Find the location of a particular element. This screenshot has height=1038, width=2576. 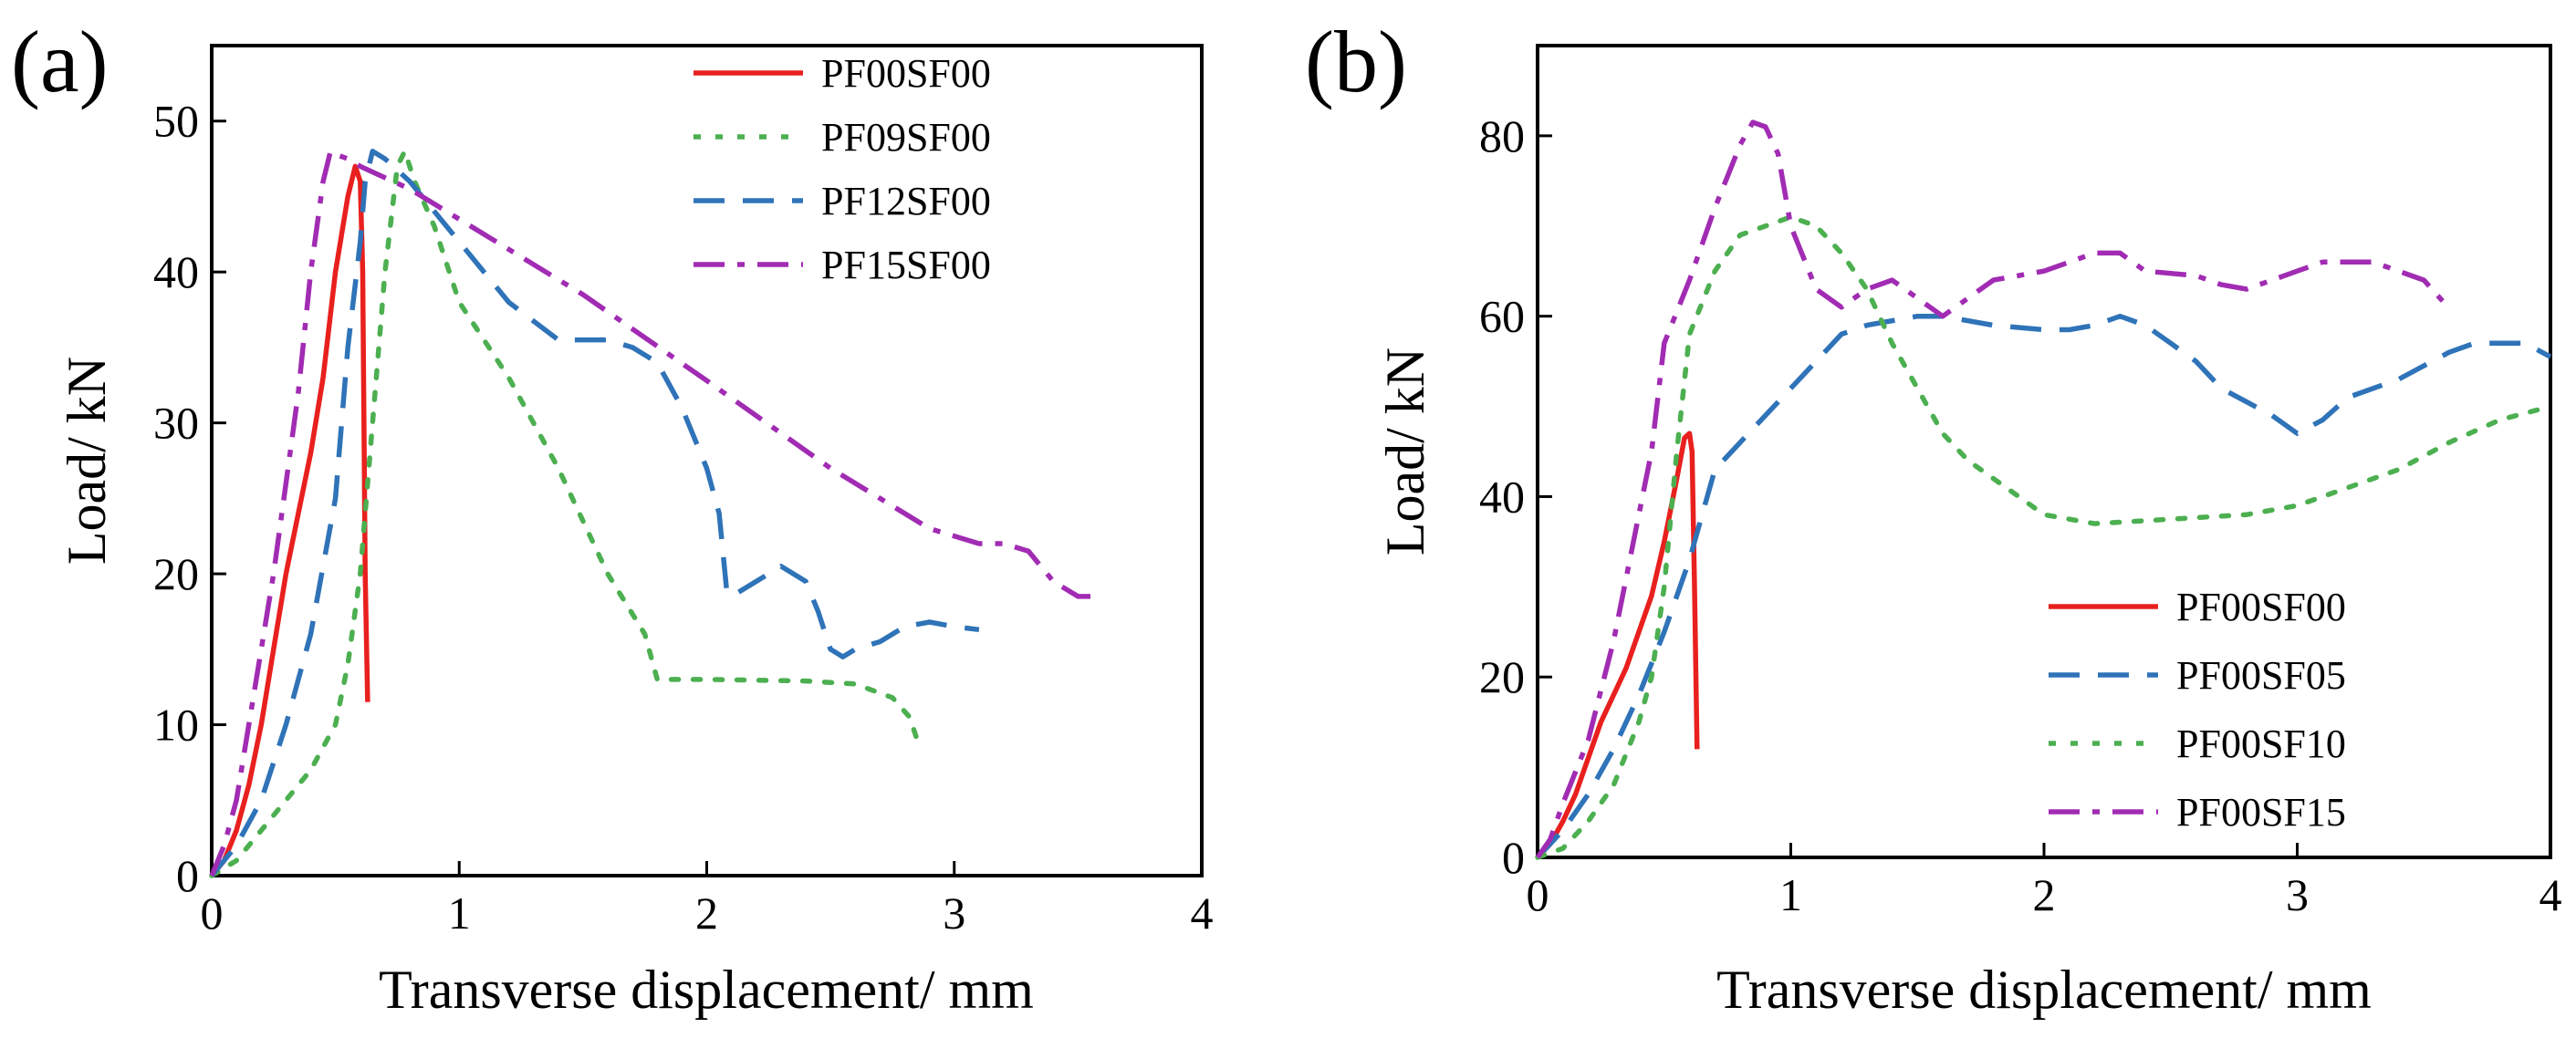

y-tick-label: 60 is located at coordinates (1502, 316).